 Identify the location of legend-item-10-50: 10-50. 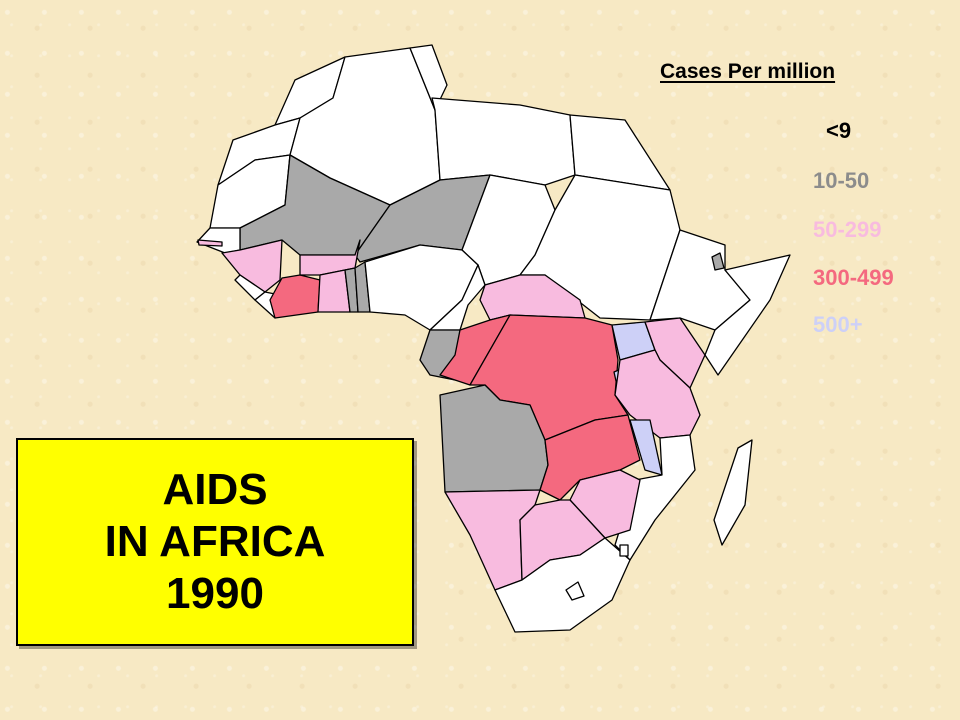
(841, 180).